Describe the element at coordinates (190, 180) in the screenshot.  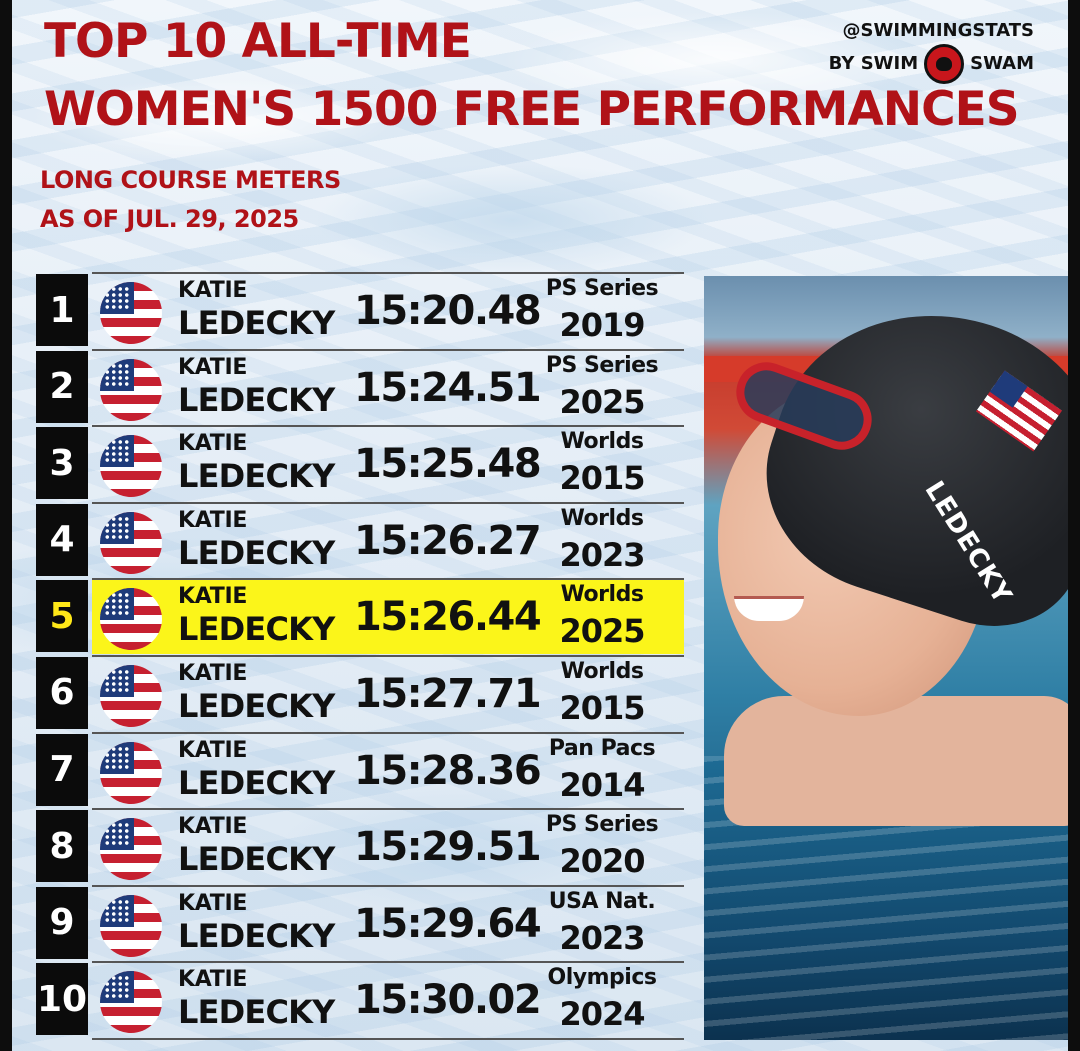
I see `subtitle-course: LONG COURSE METERS` at that location.